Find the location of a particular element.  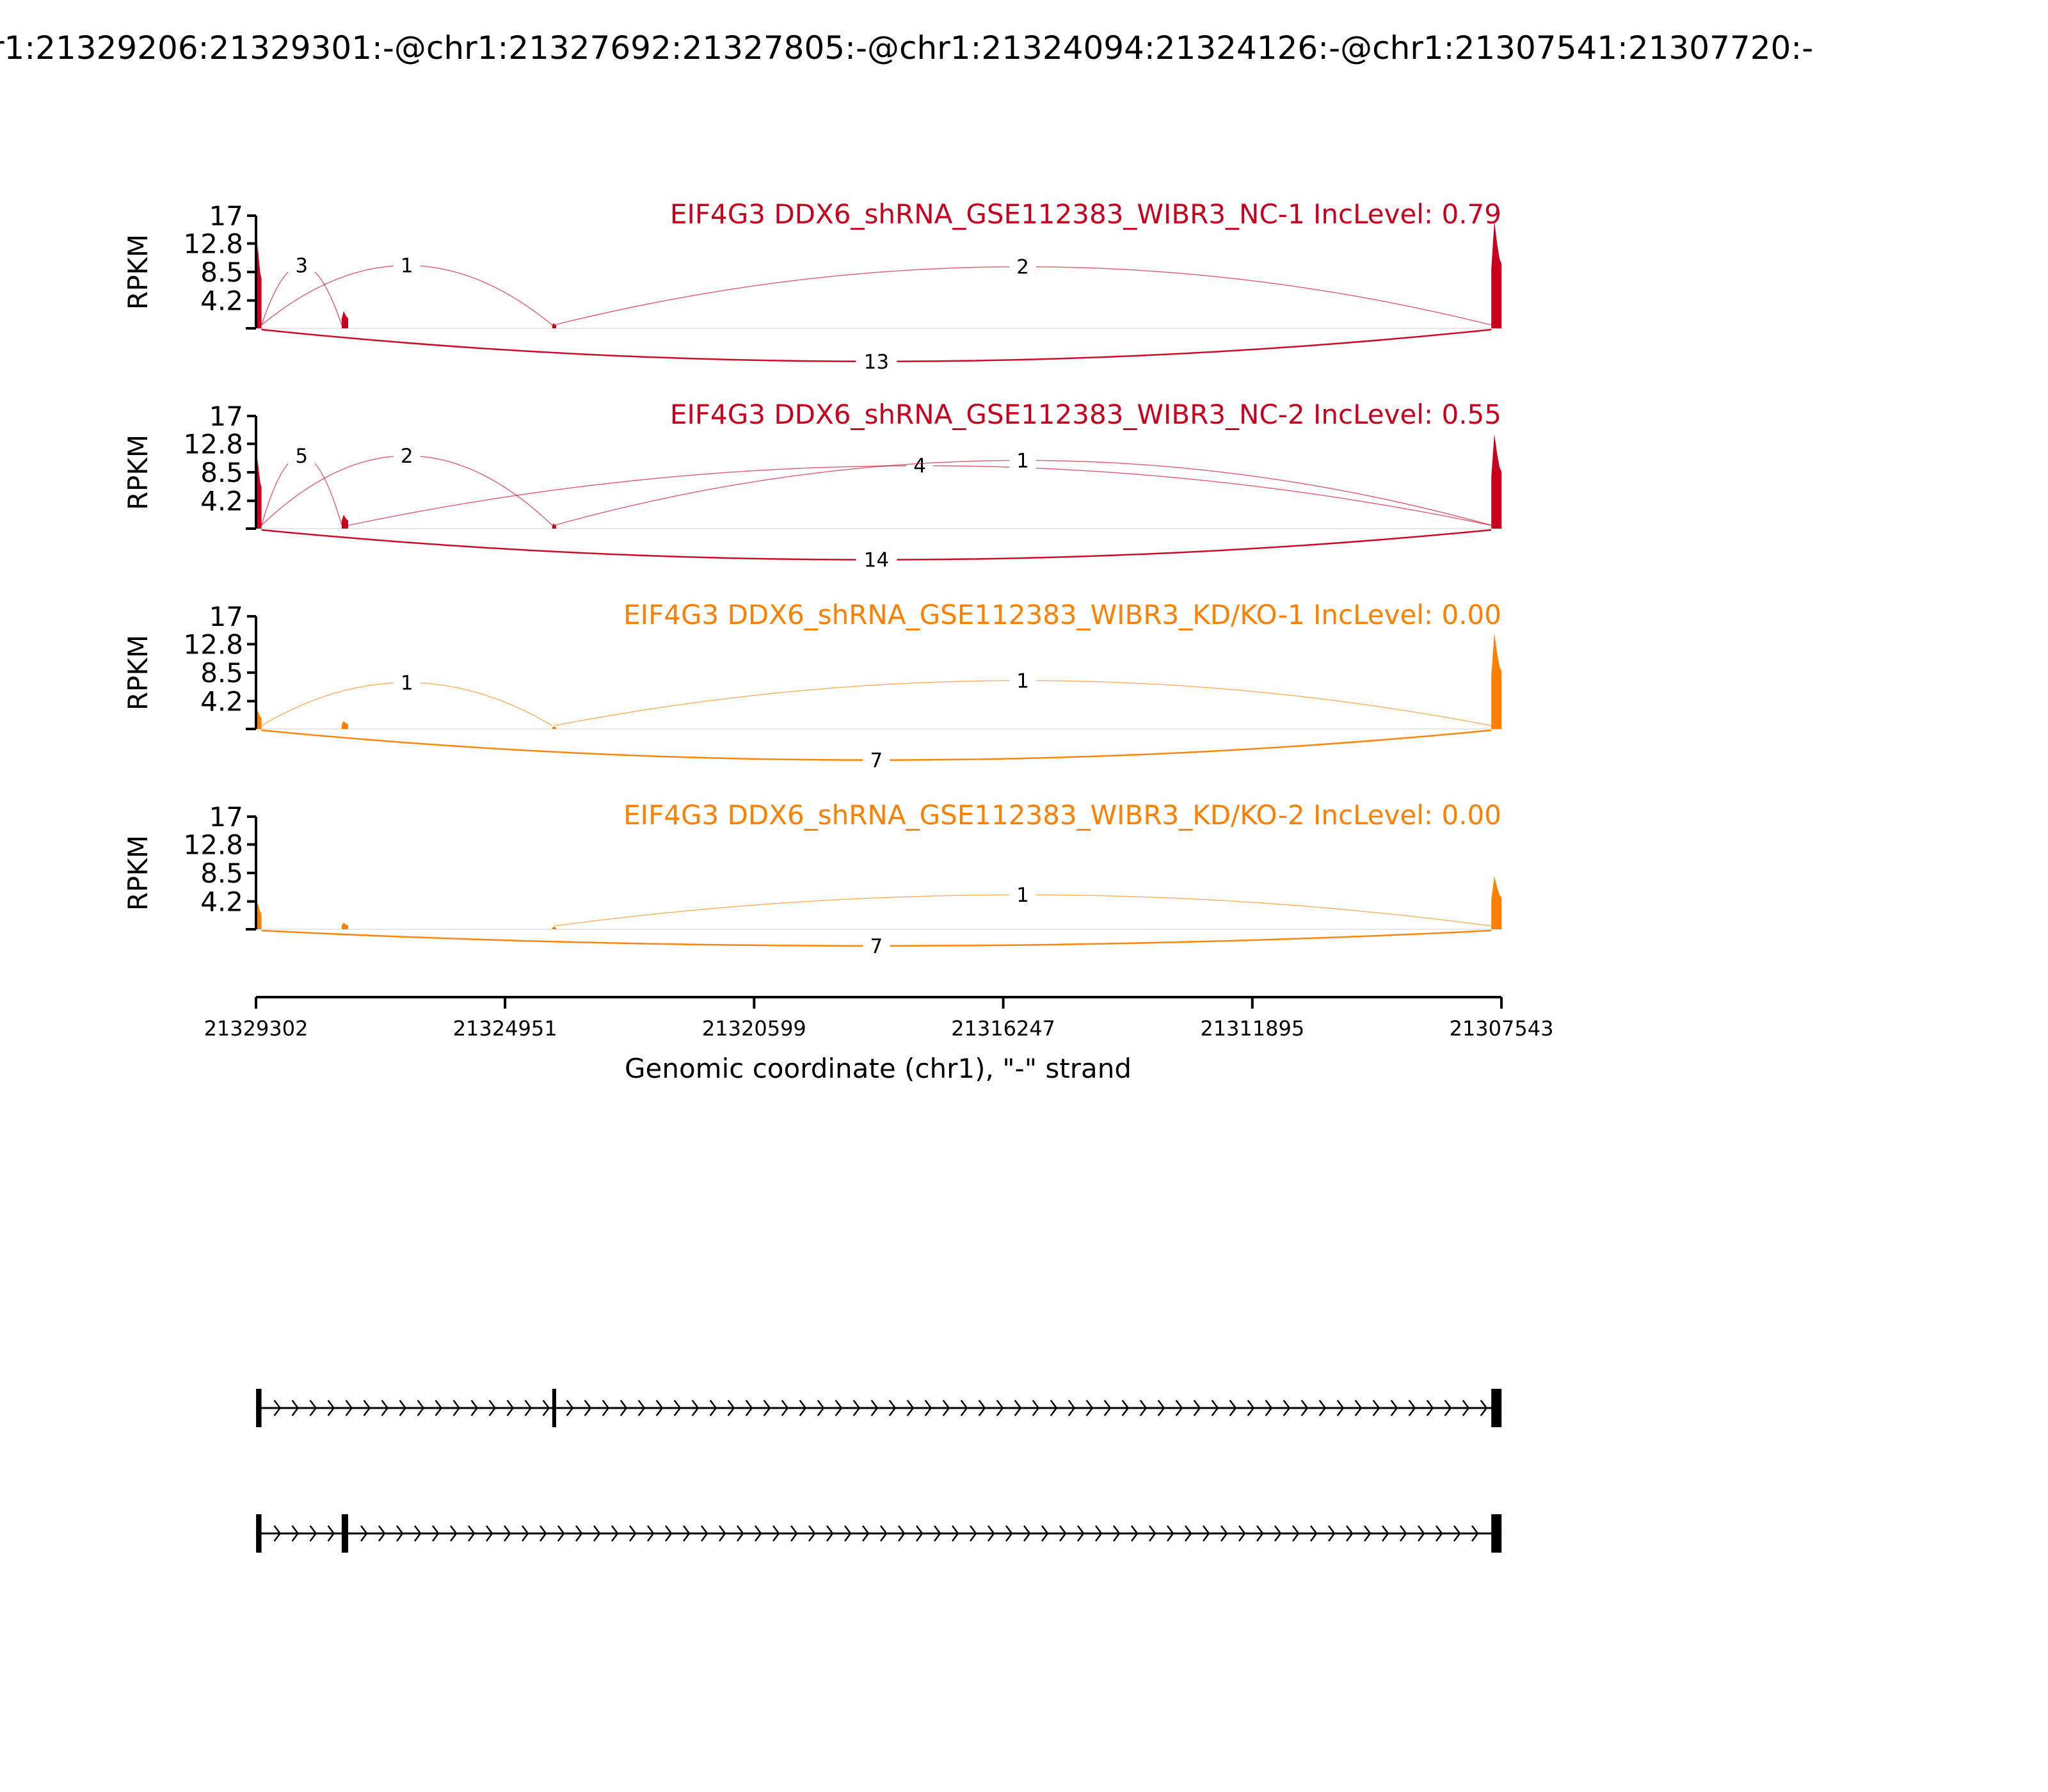

junction-count-label: 7 is located at coordinates (876, 760).